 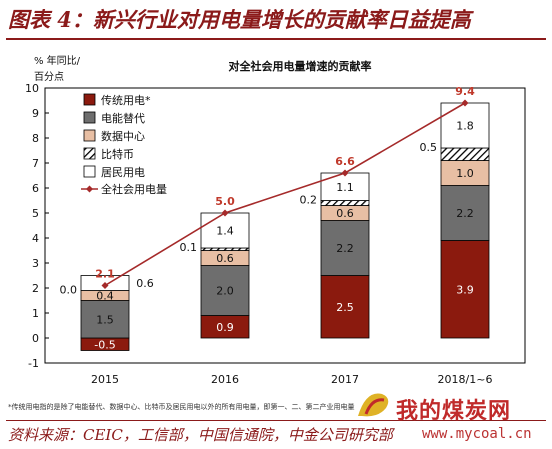 I want to click on legend-swatch-total-marker, so click(x=89, y=189).